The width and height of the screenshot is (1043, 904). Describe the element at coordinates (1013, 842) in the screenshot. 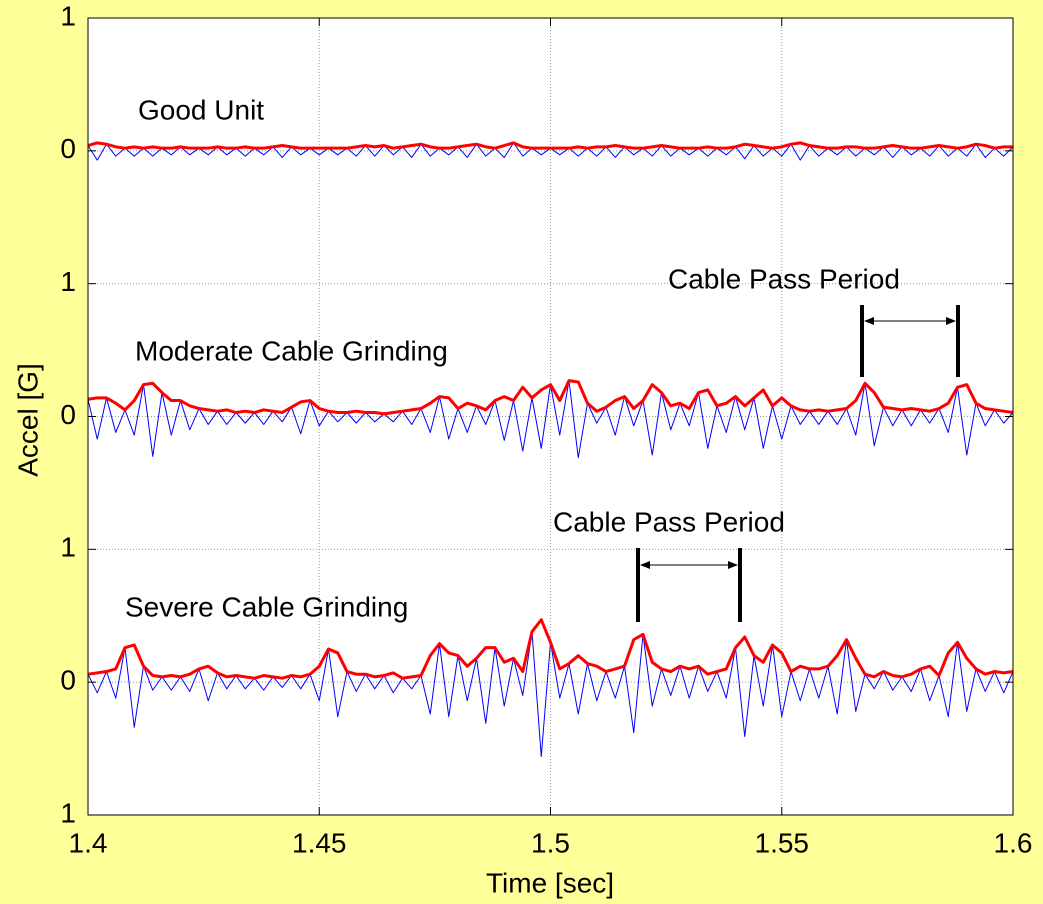

I see `x-tick-label: 1.6` at that location.